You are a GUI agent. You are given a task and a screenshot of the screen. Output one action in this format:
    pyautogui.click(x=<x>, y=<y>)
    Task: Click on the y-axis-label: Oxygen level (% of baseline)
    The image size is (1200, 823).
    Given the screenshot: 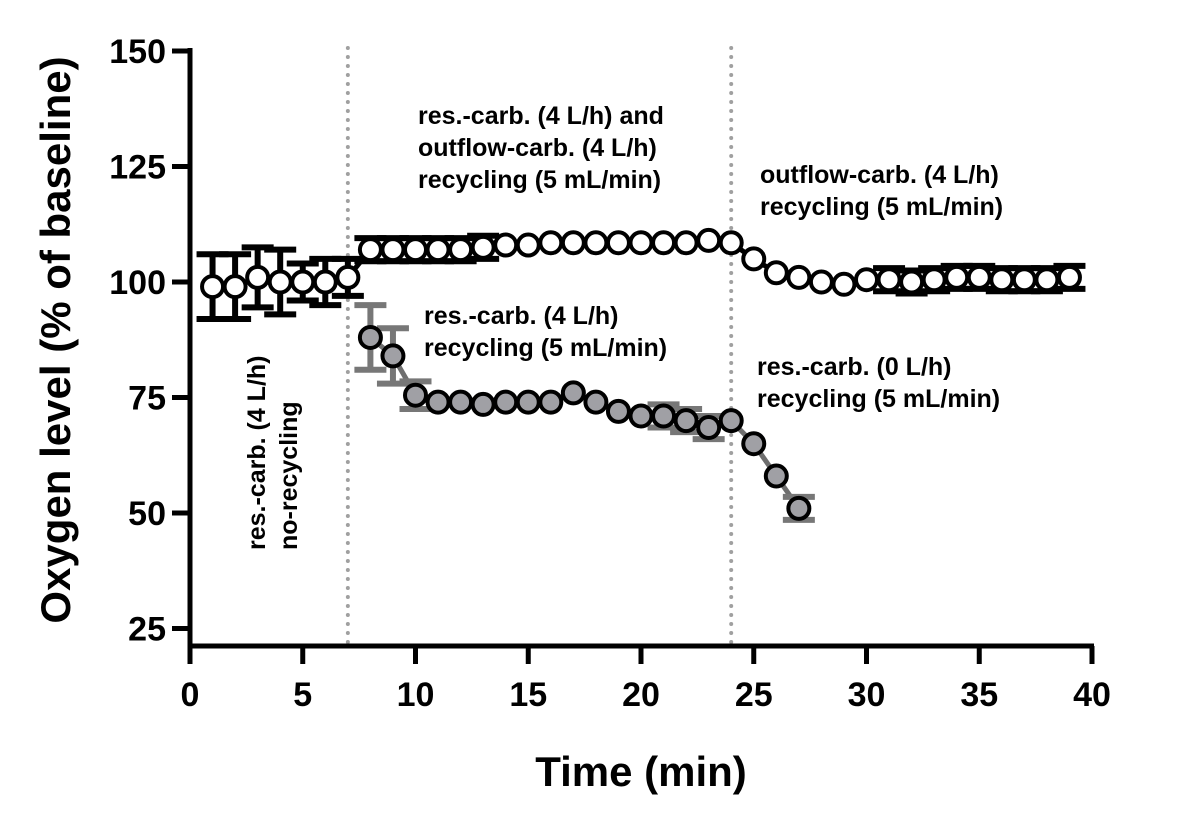 What is the action you would take?
    pyautogui.click(x=55, y=339)
    